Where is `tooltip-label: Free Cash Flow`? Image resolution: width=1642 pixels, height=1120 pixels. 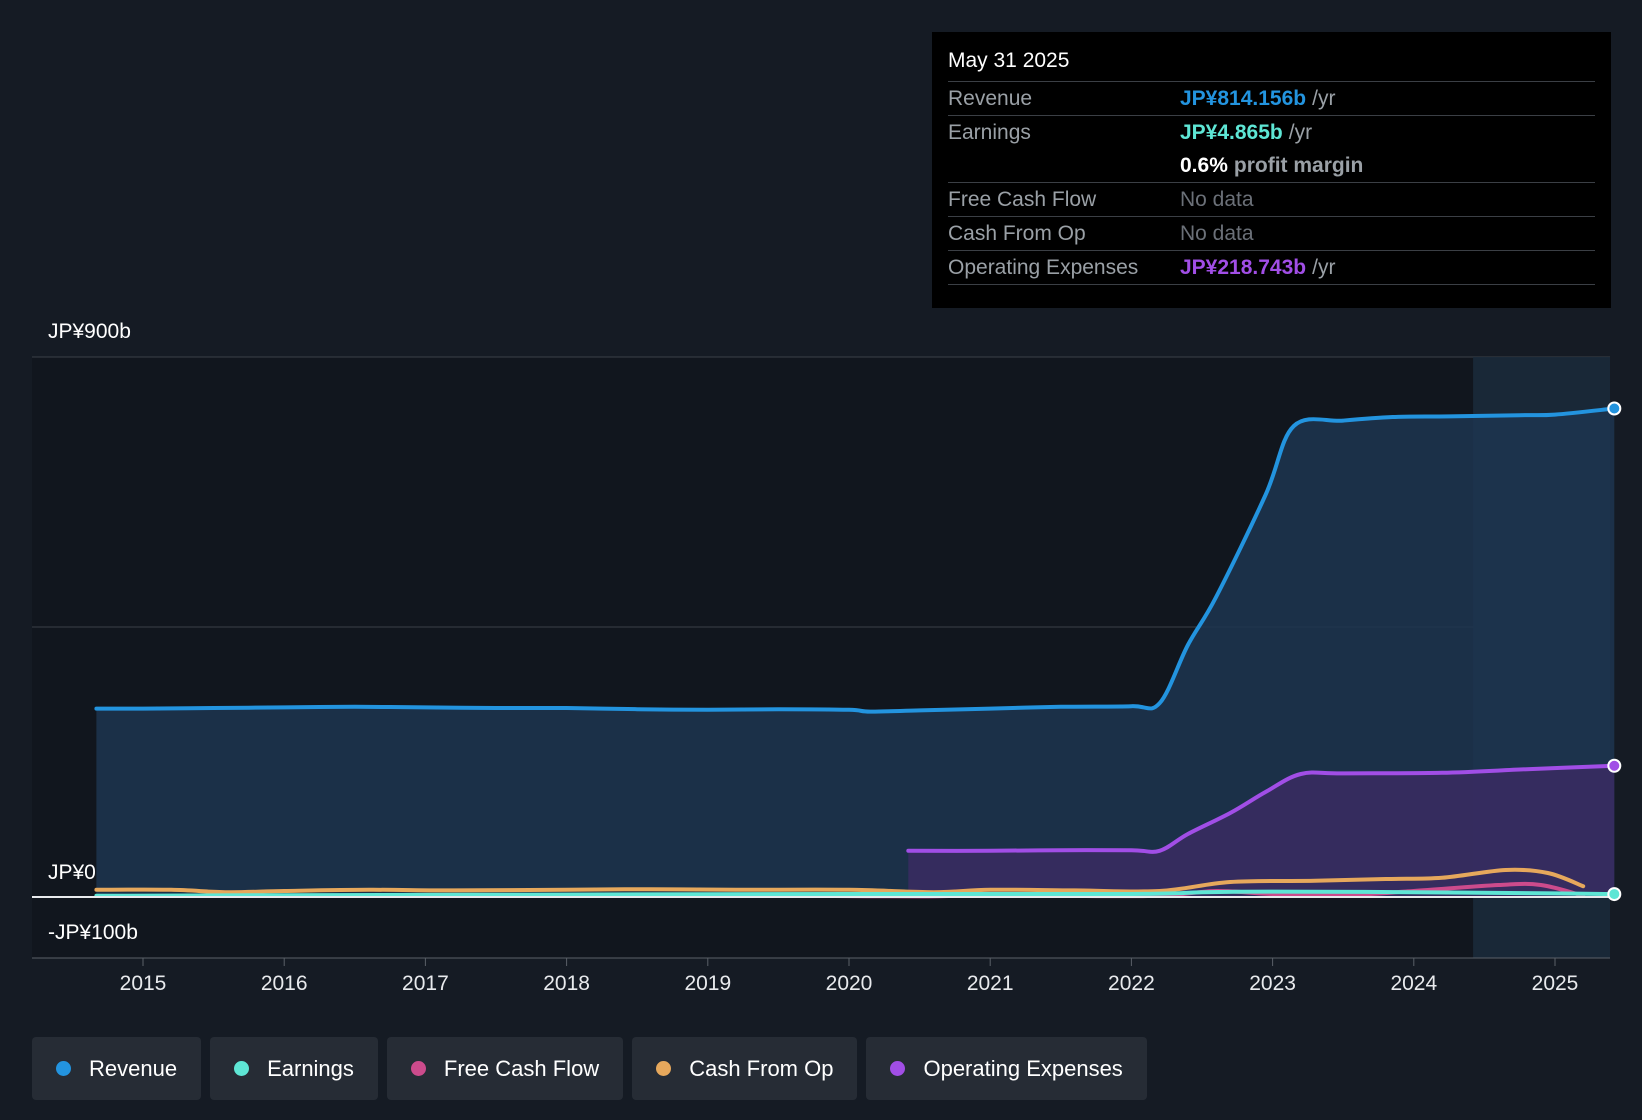 tooltip-label: Free Cash Flow is located at coordinates (1022, 199).